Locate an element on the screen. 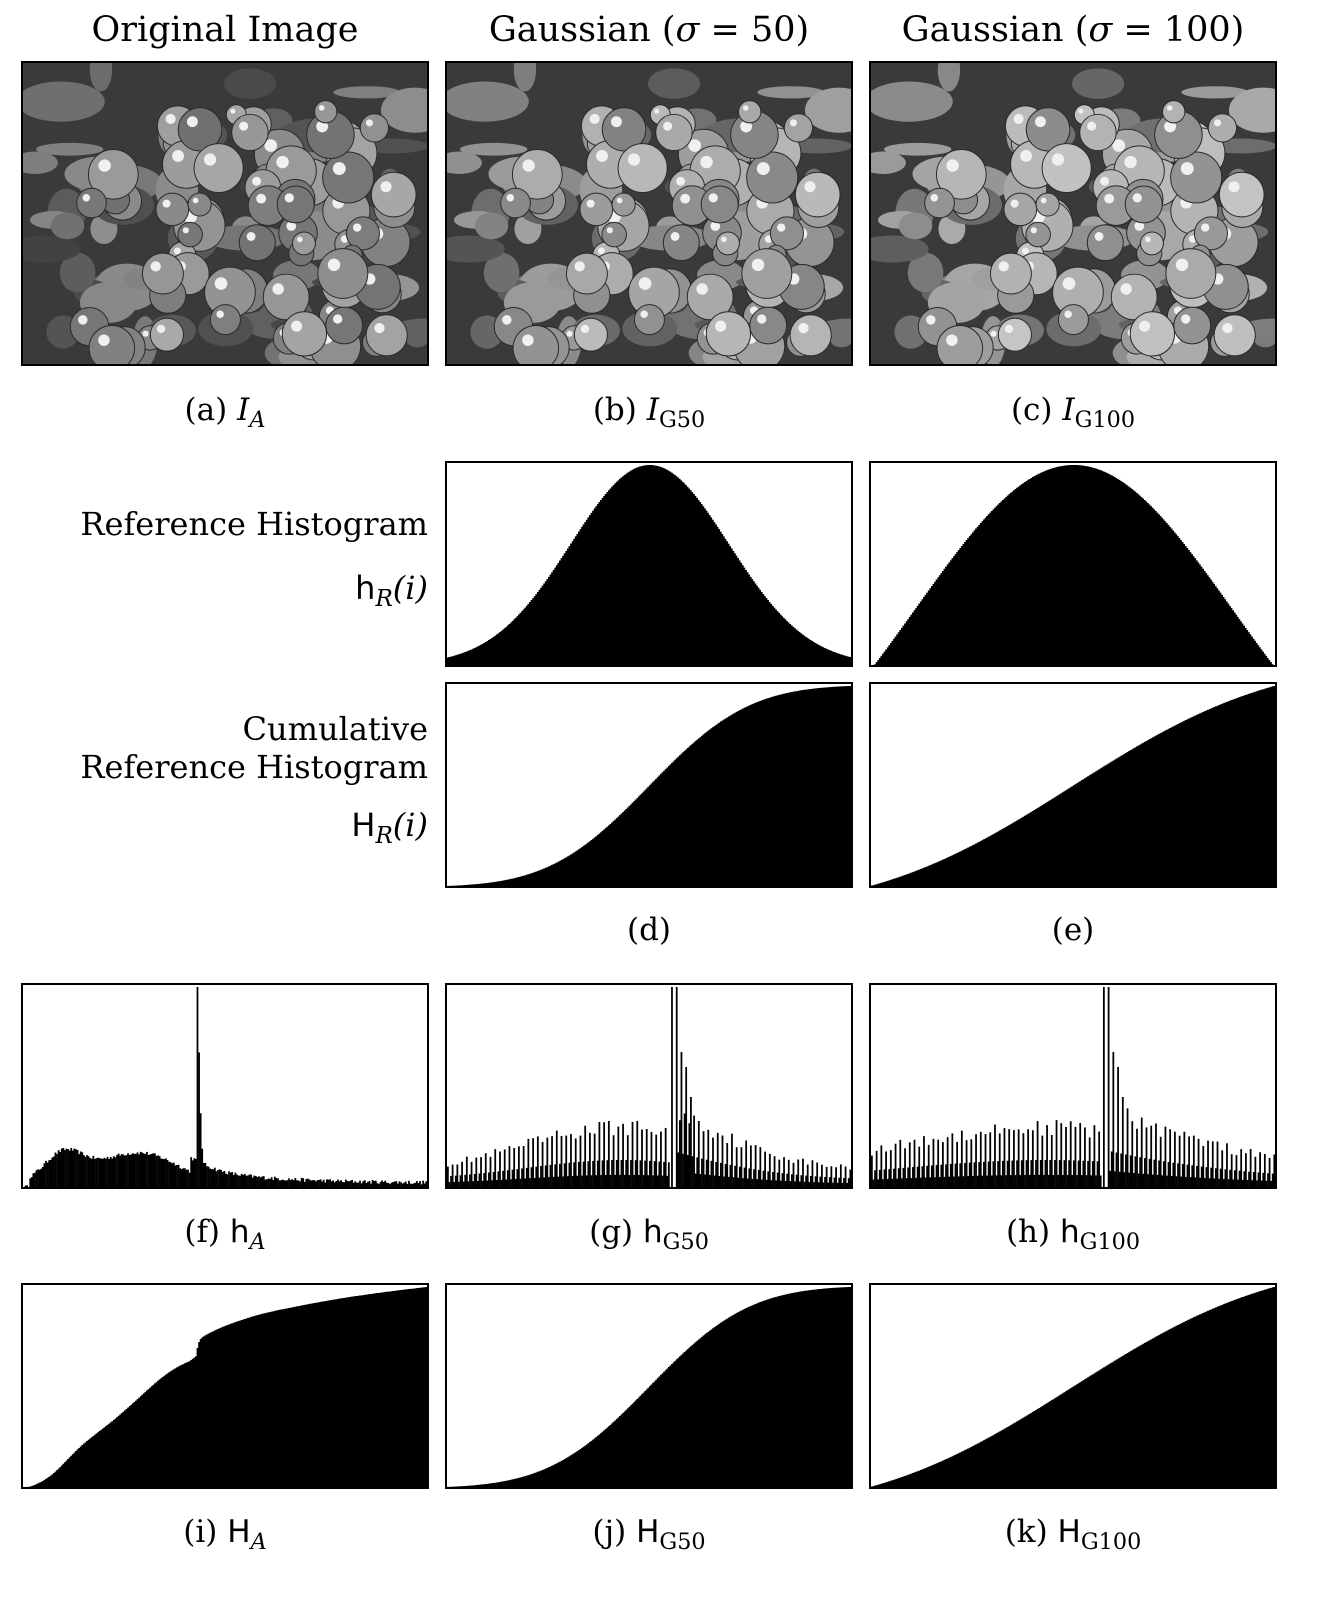  caption-f-tag: (f) is located at coordinates (202, 1232).